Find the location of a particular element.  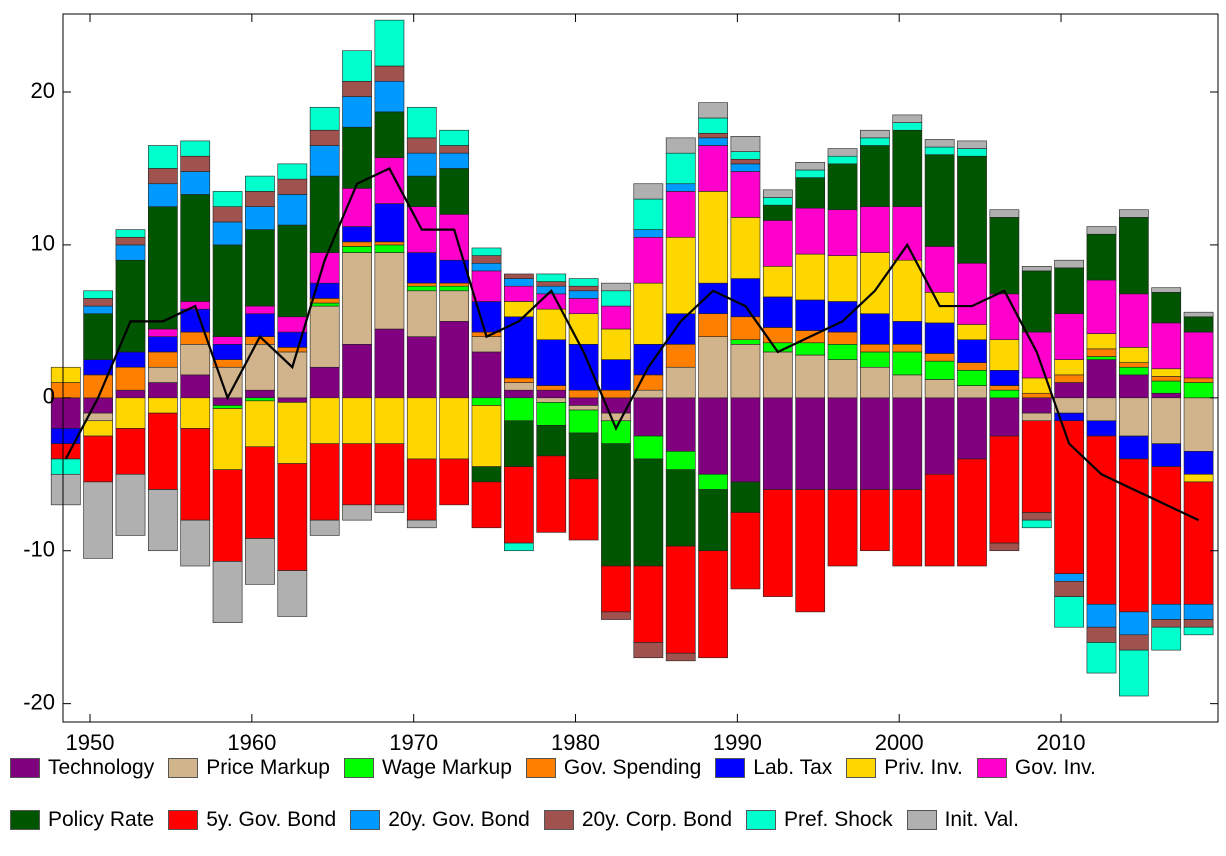

x-tick-label: 2010 is located at coordinates (1061, 740).